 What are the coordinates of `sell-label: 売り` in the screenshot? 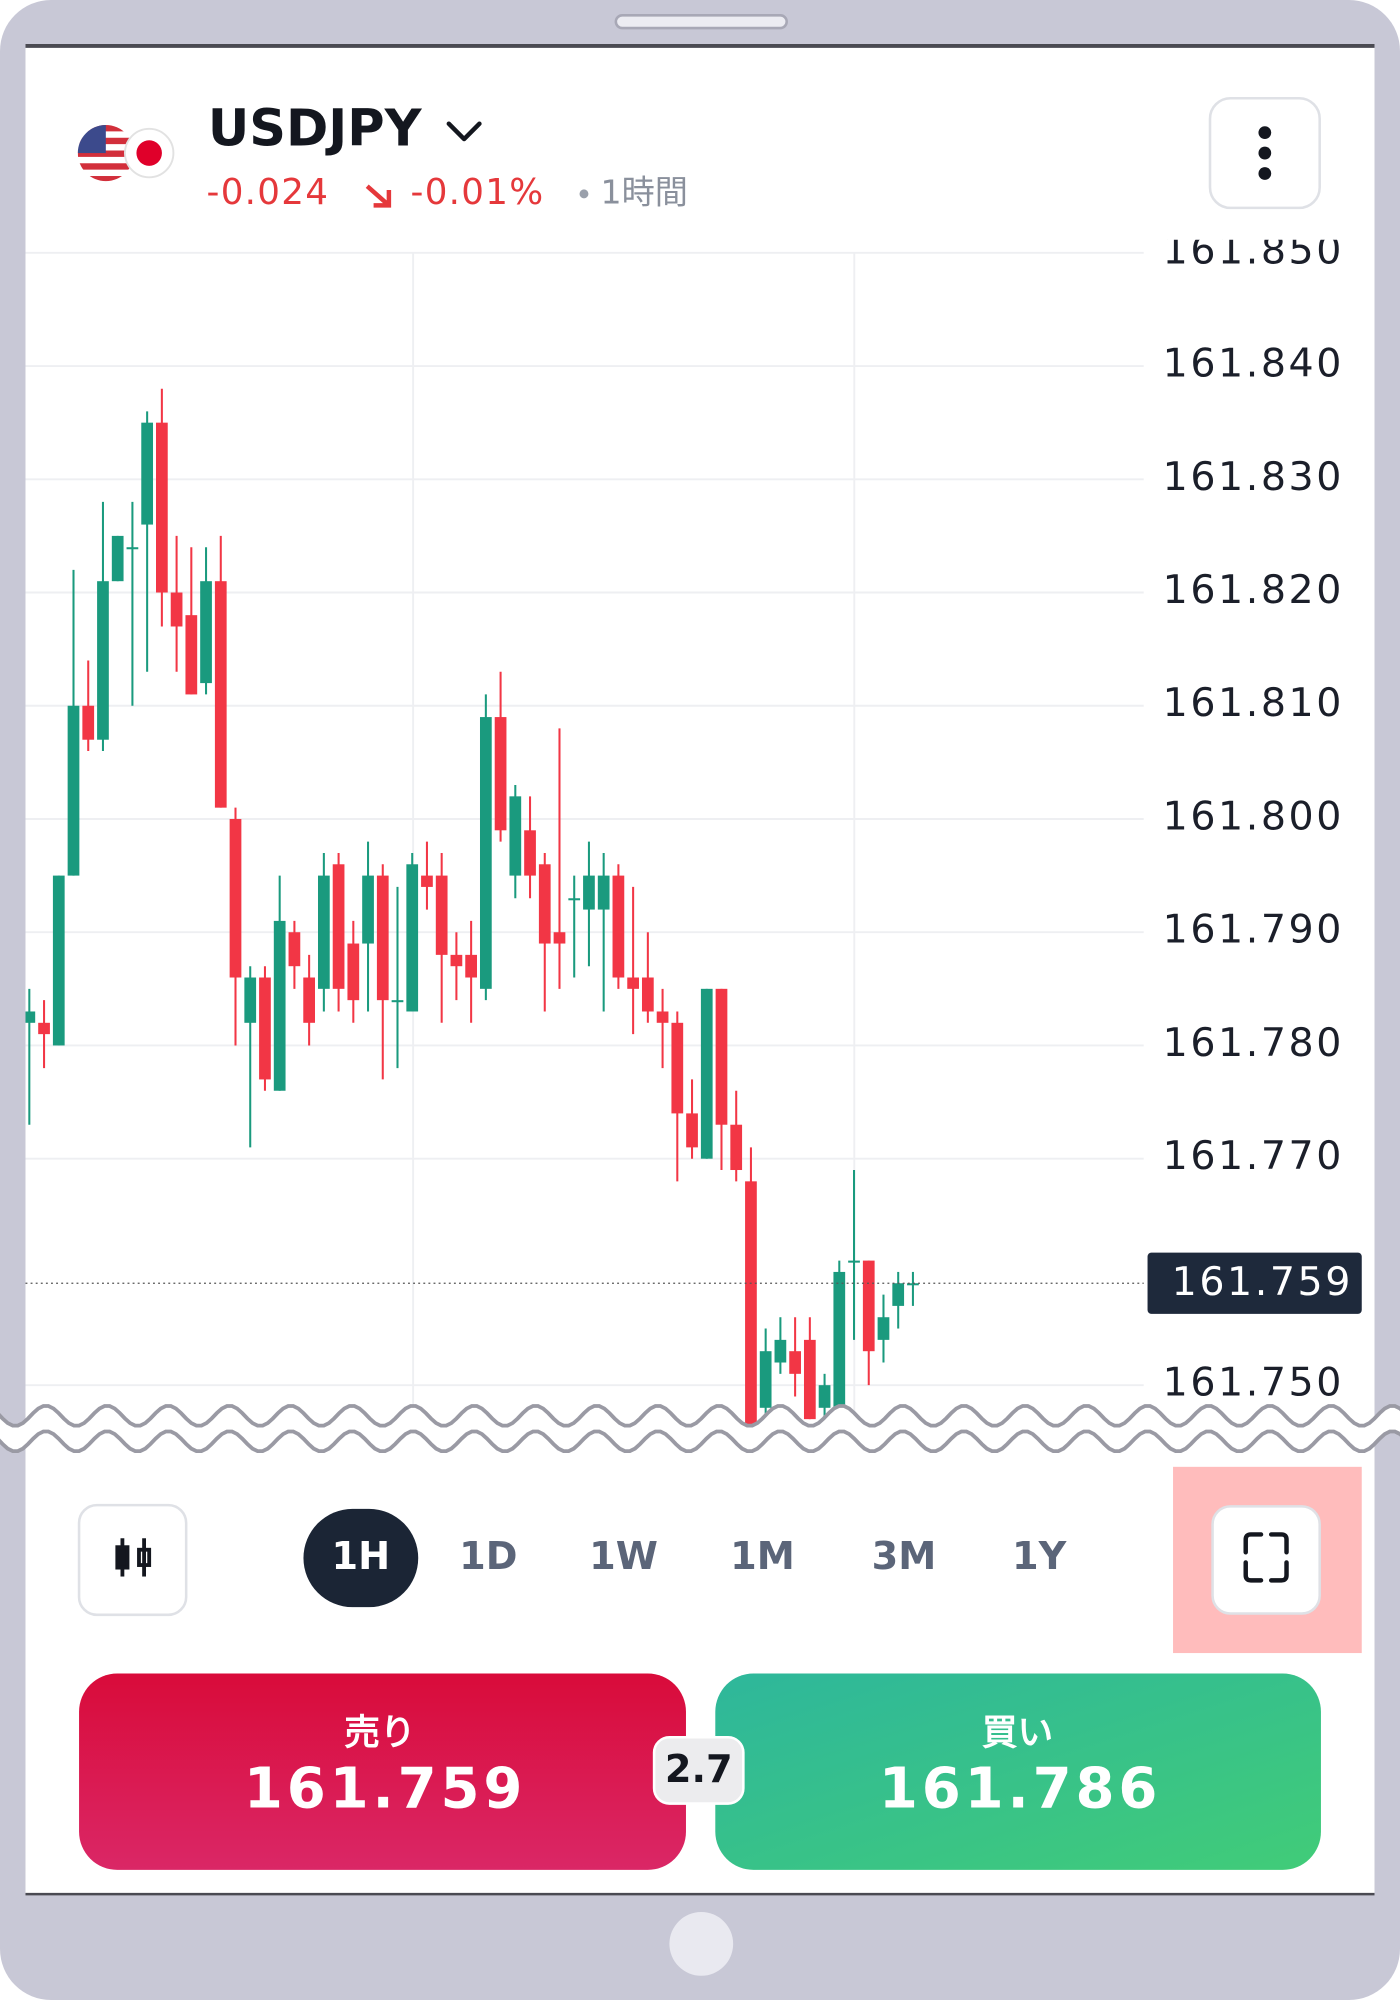 It's located at (379, 1733).